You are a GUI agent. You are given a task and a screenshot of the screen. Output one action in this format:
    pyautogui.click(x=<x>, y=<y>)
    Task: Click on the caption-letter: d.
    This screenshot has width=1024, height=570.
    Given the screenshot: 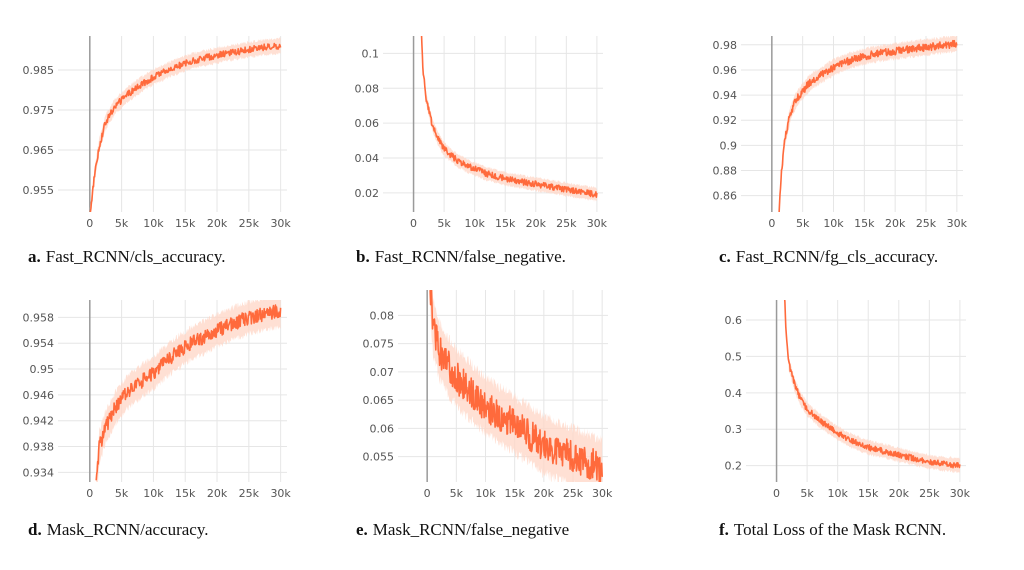 What is the action you would take?
    pyautogui.click(x=35, y=529)
    